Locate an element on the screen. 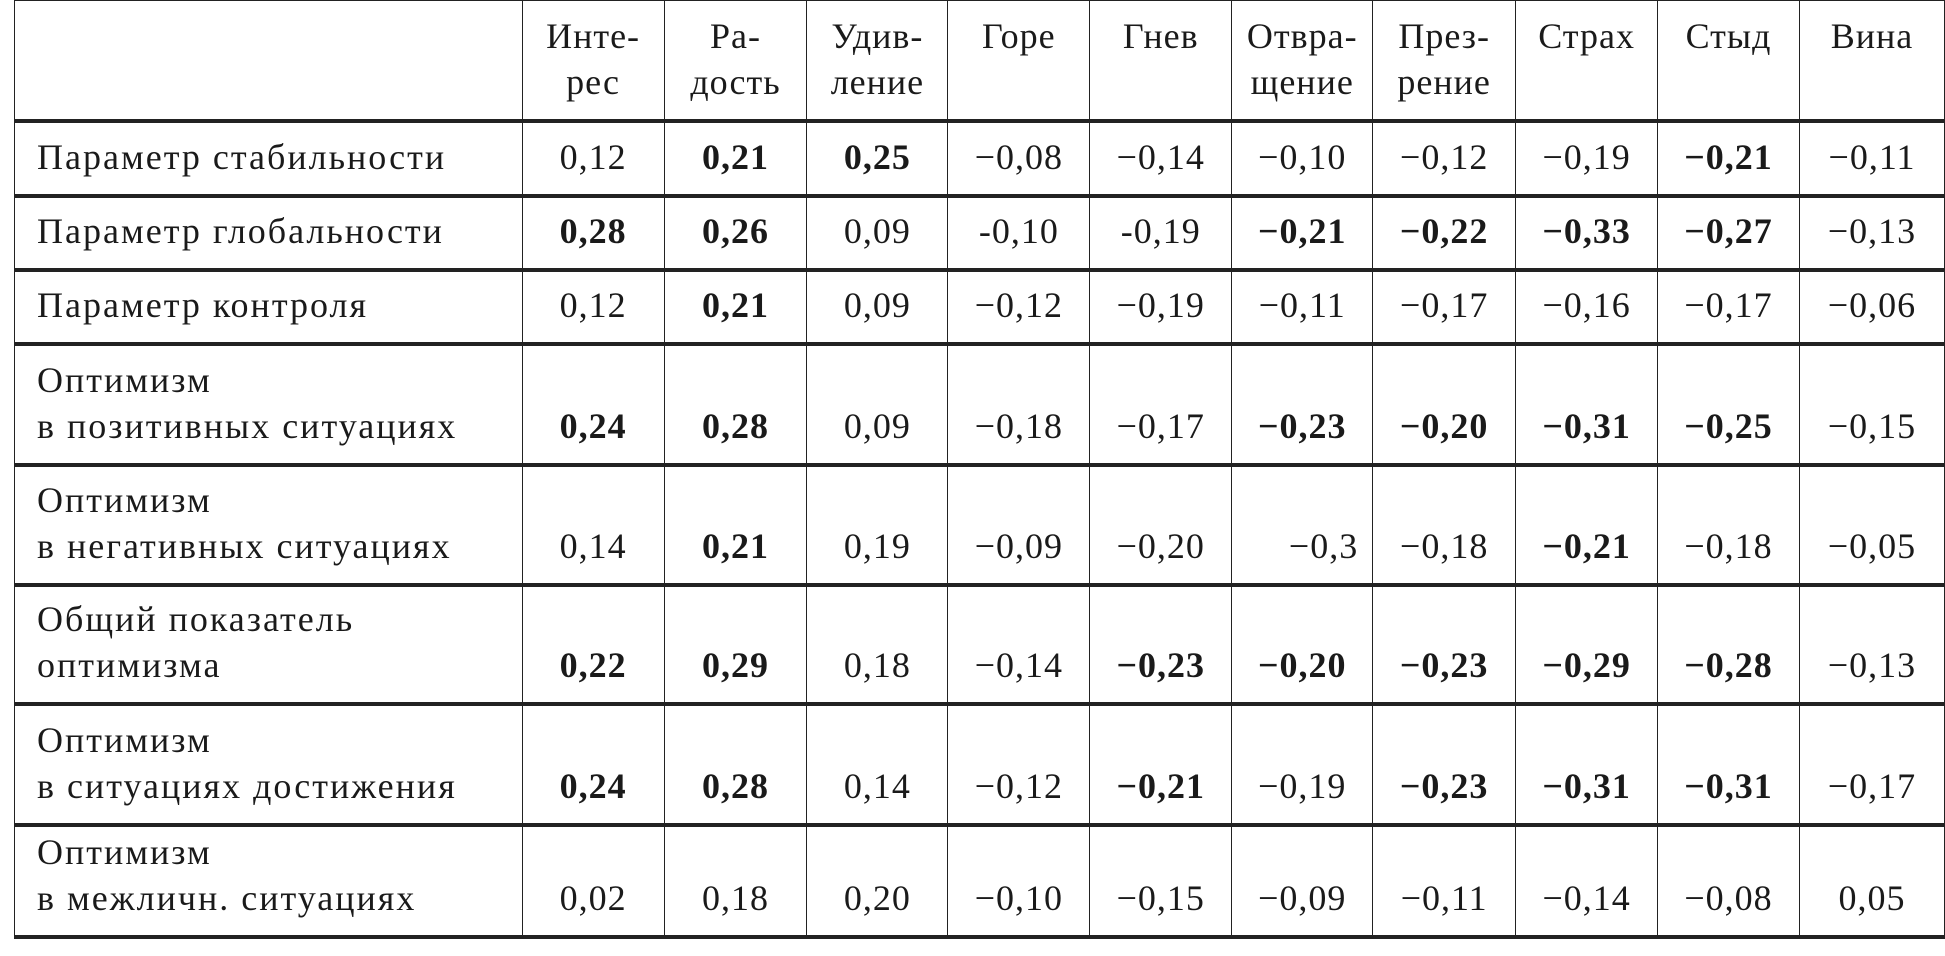  row-label: Параметр глобальности is located at coordinates (268, 232).